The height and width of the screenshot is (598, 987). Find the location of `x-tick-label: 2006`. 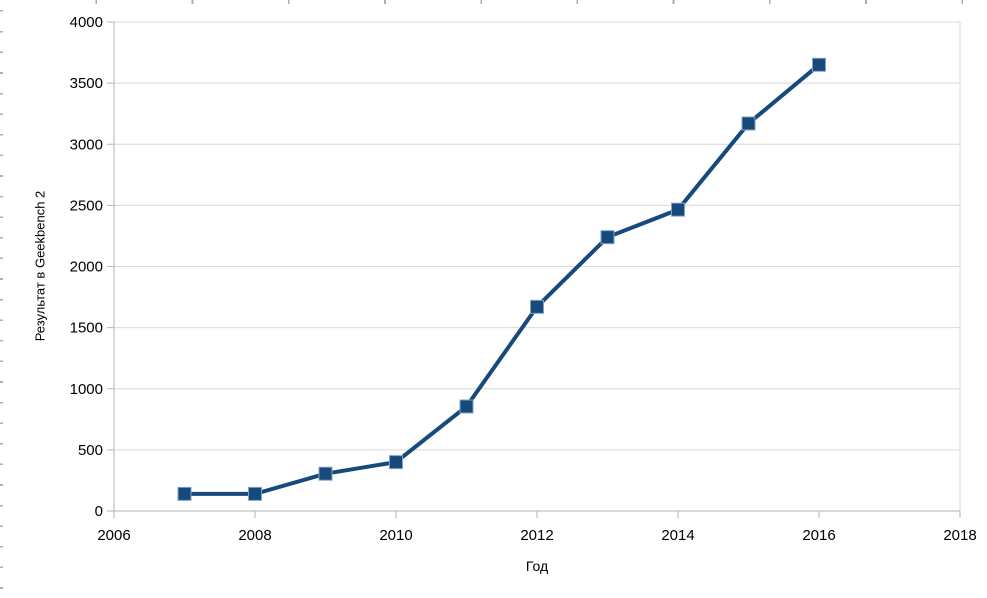

x-tick-label: 2006 is located at coordinates (113, 535).